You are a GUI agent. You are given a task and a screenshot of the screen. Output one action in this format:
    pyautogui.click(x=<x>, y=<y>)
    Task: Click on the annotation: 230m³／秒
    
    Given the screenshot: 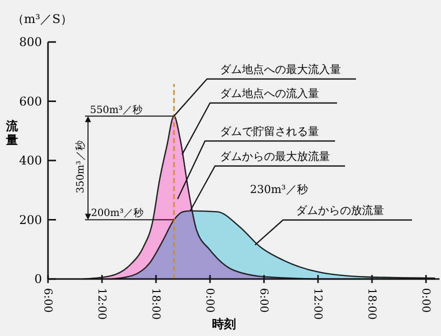 What is the action you would take?
    pyautogui.click(x=279, y=189)
    